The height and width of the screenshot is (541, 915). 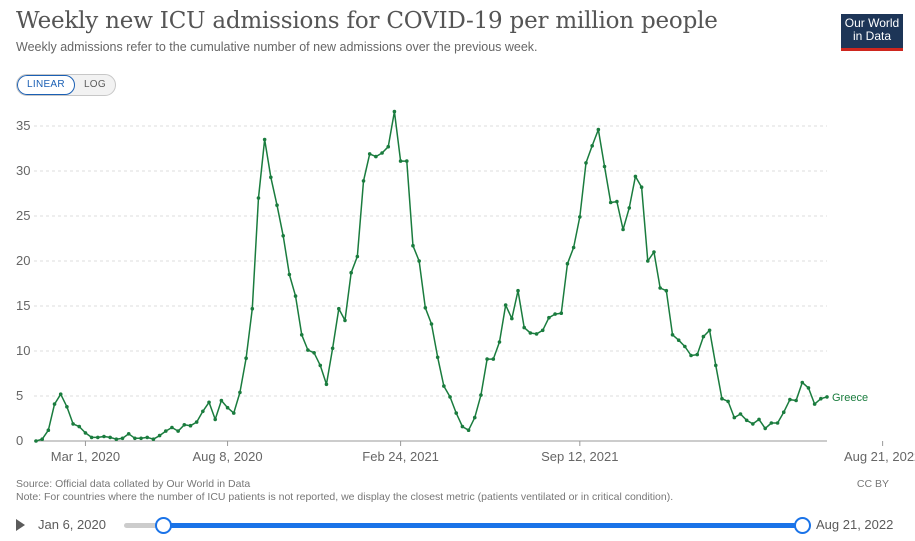 What do you see at coordinates (872, 32) in the screenshot?
I see `owid-logo: Our World in Data` at bounding box center [872, 32].